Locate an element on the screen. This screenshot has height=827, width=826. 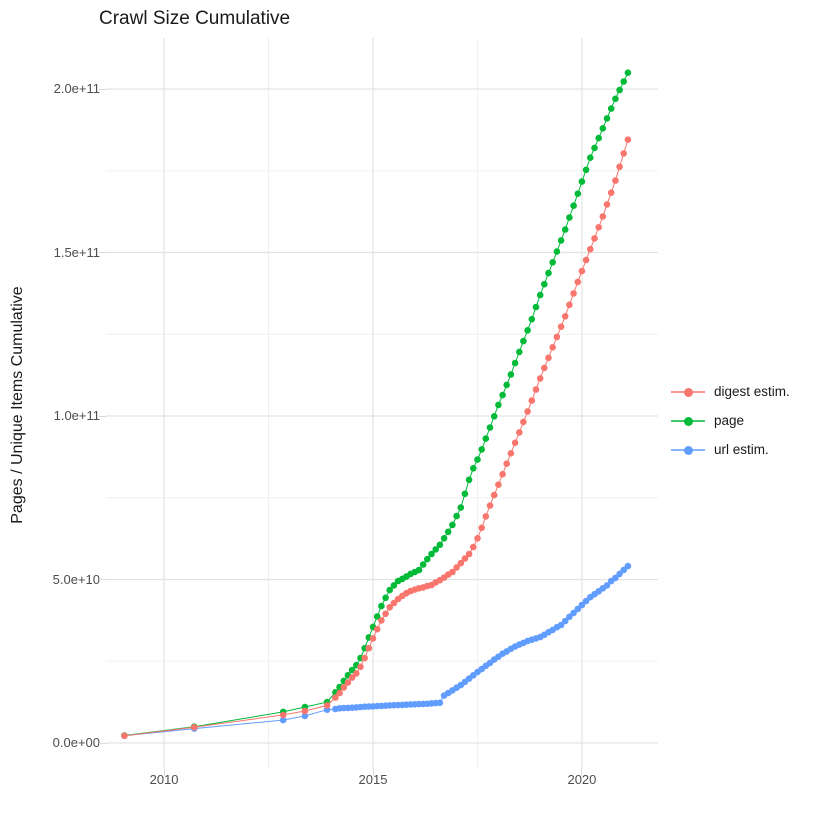
chart-title: Crawl Size Cumulative is located at coordinates (195, 18).